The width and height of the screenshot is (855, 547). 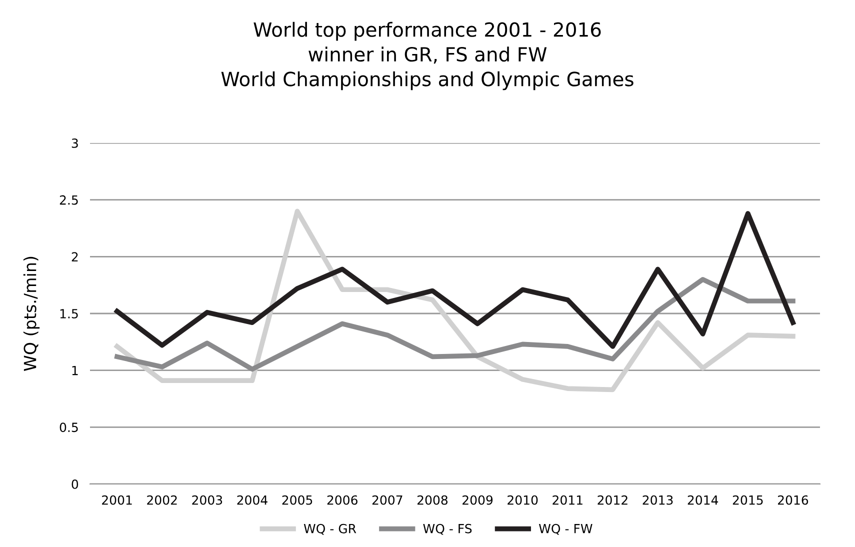 What do you see at coordinates (330, 529) in the screenshot?
I see `legend-label: WQ - GR` at bounding box center [330, 529].